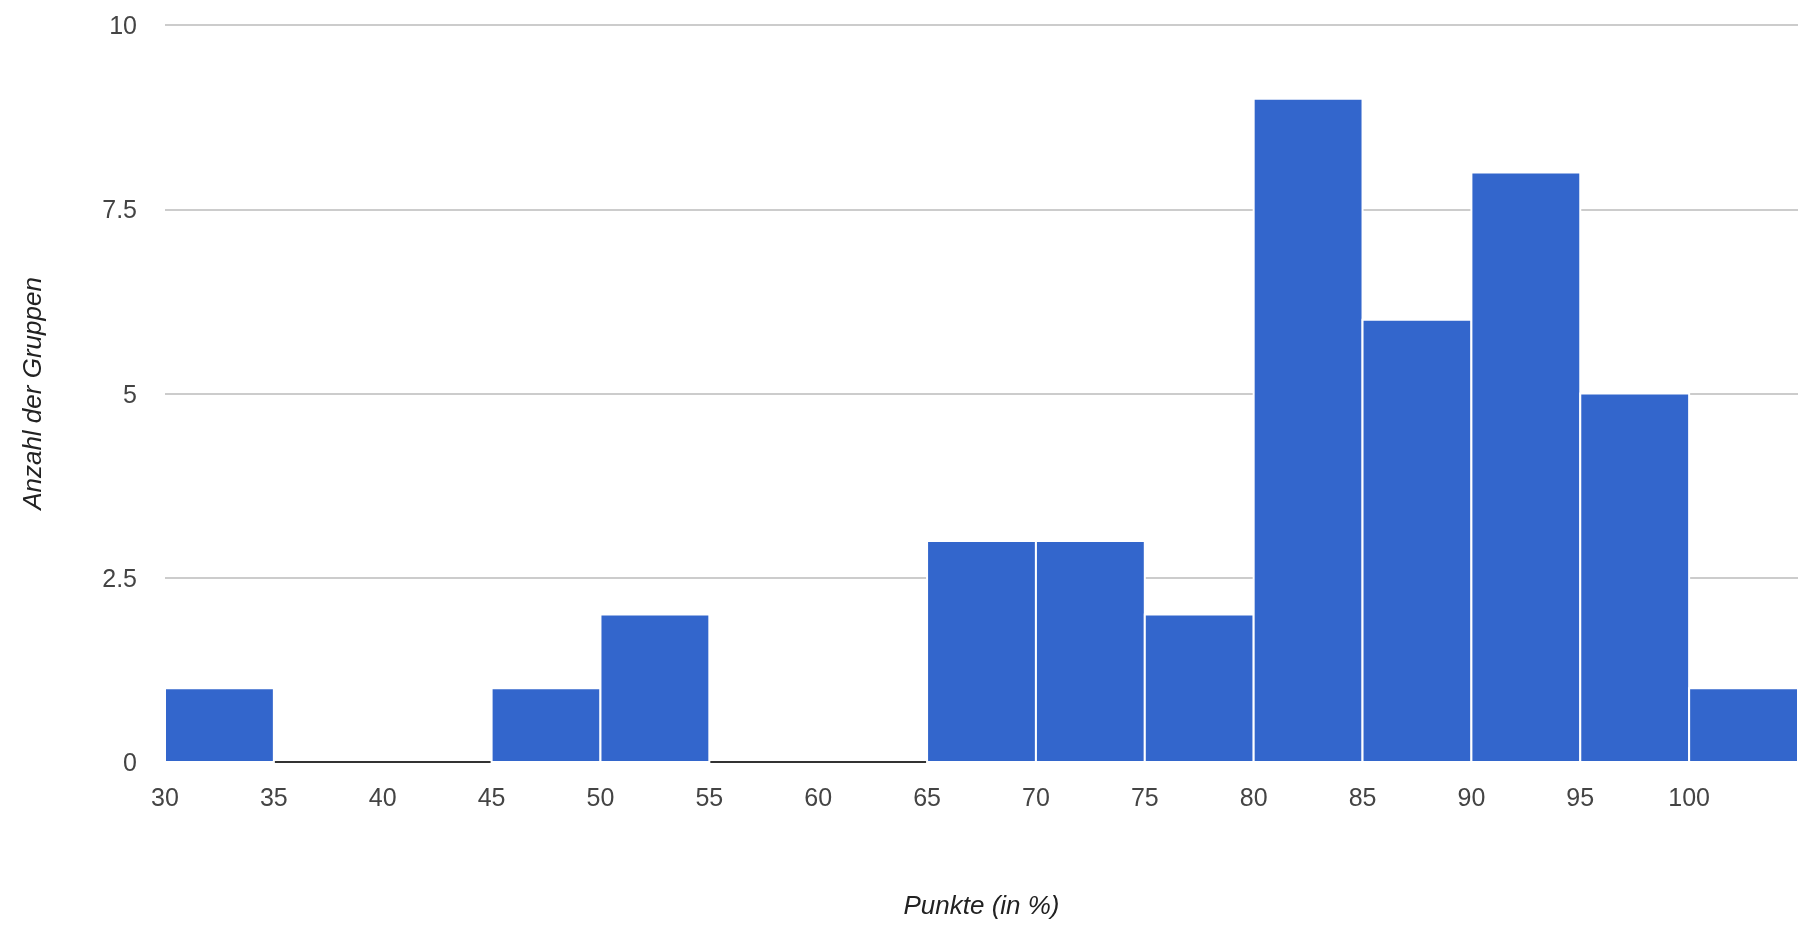  What do you see at coordinates (165, 796) in the screenshot?
I see `x-tick-label: 30` at bounding box center [165, 796].